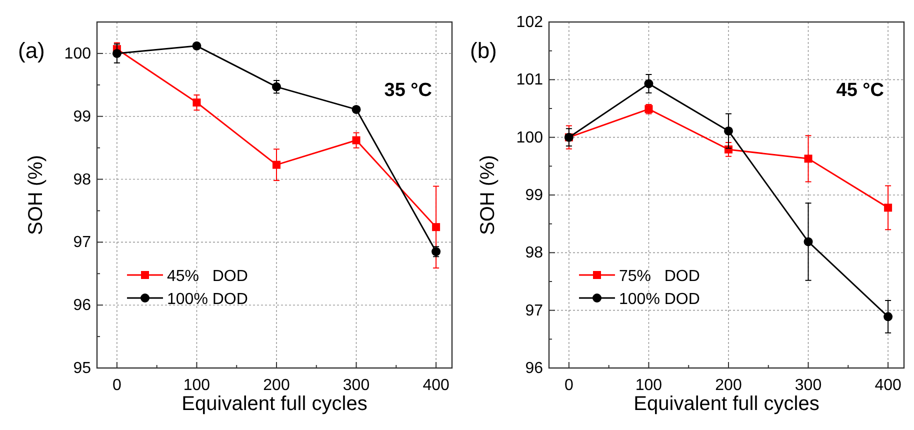 The height and width of the screenshot is (430, 914). What do you see at coordinates (659, 276) in the screenshot?
I see `legend-label: 75% DOD` at bounding box center [659, 276].